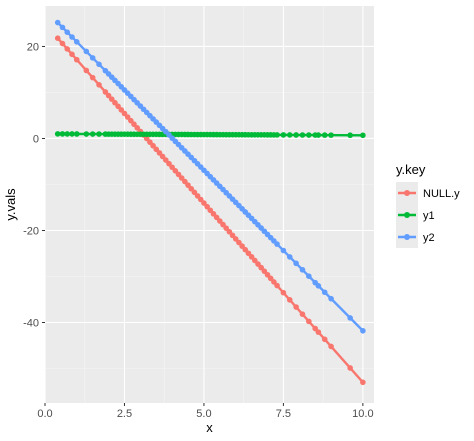 Image resolution: width=474 pixels, height=441 pixels. What do you see at coordinates (429, 216) in the screenshot?
I see `legend-label-y1: y1` at bounding box center [429, 216].